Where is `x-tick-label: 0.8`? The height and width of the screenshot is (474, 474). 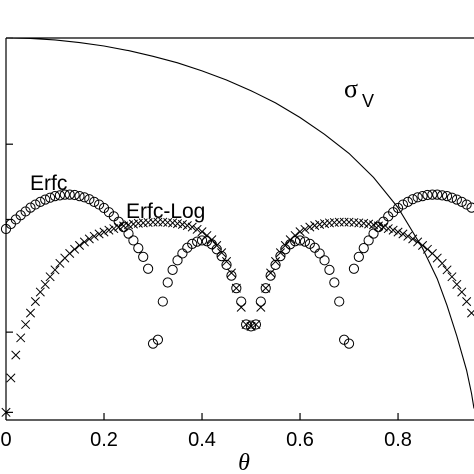 x-tick-label: 0.8 is located at coordinates (398, 440).